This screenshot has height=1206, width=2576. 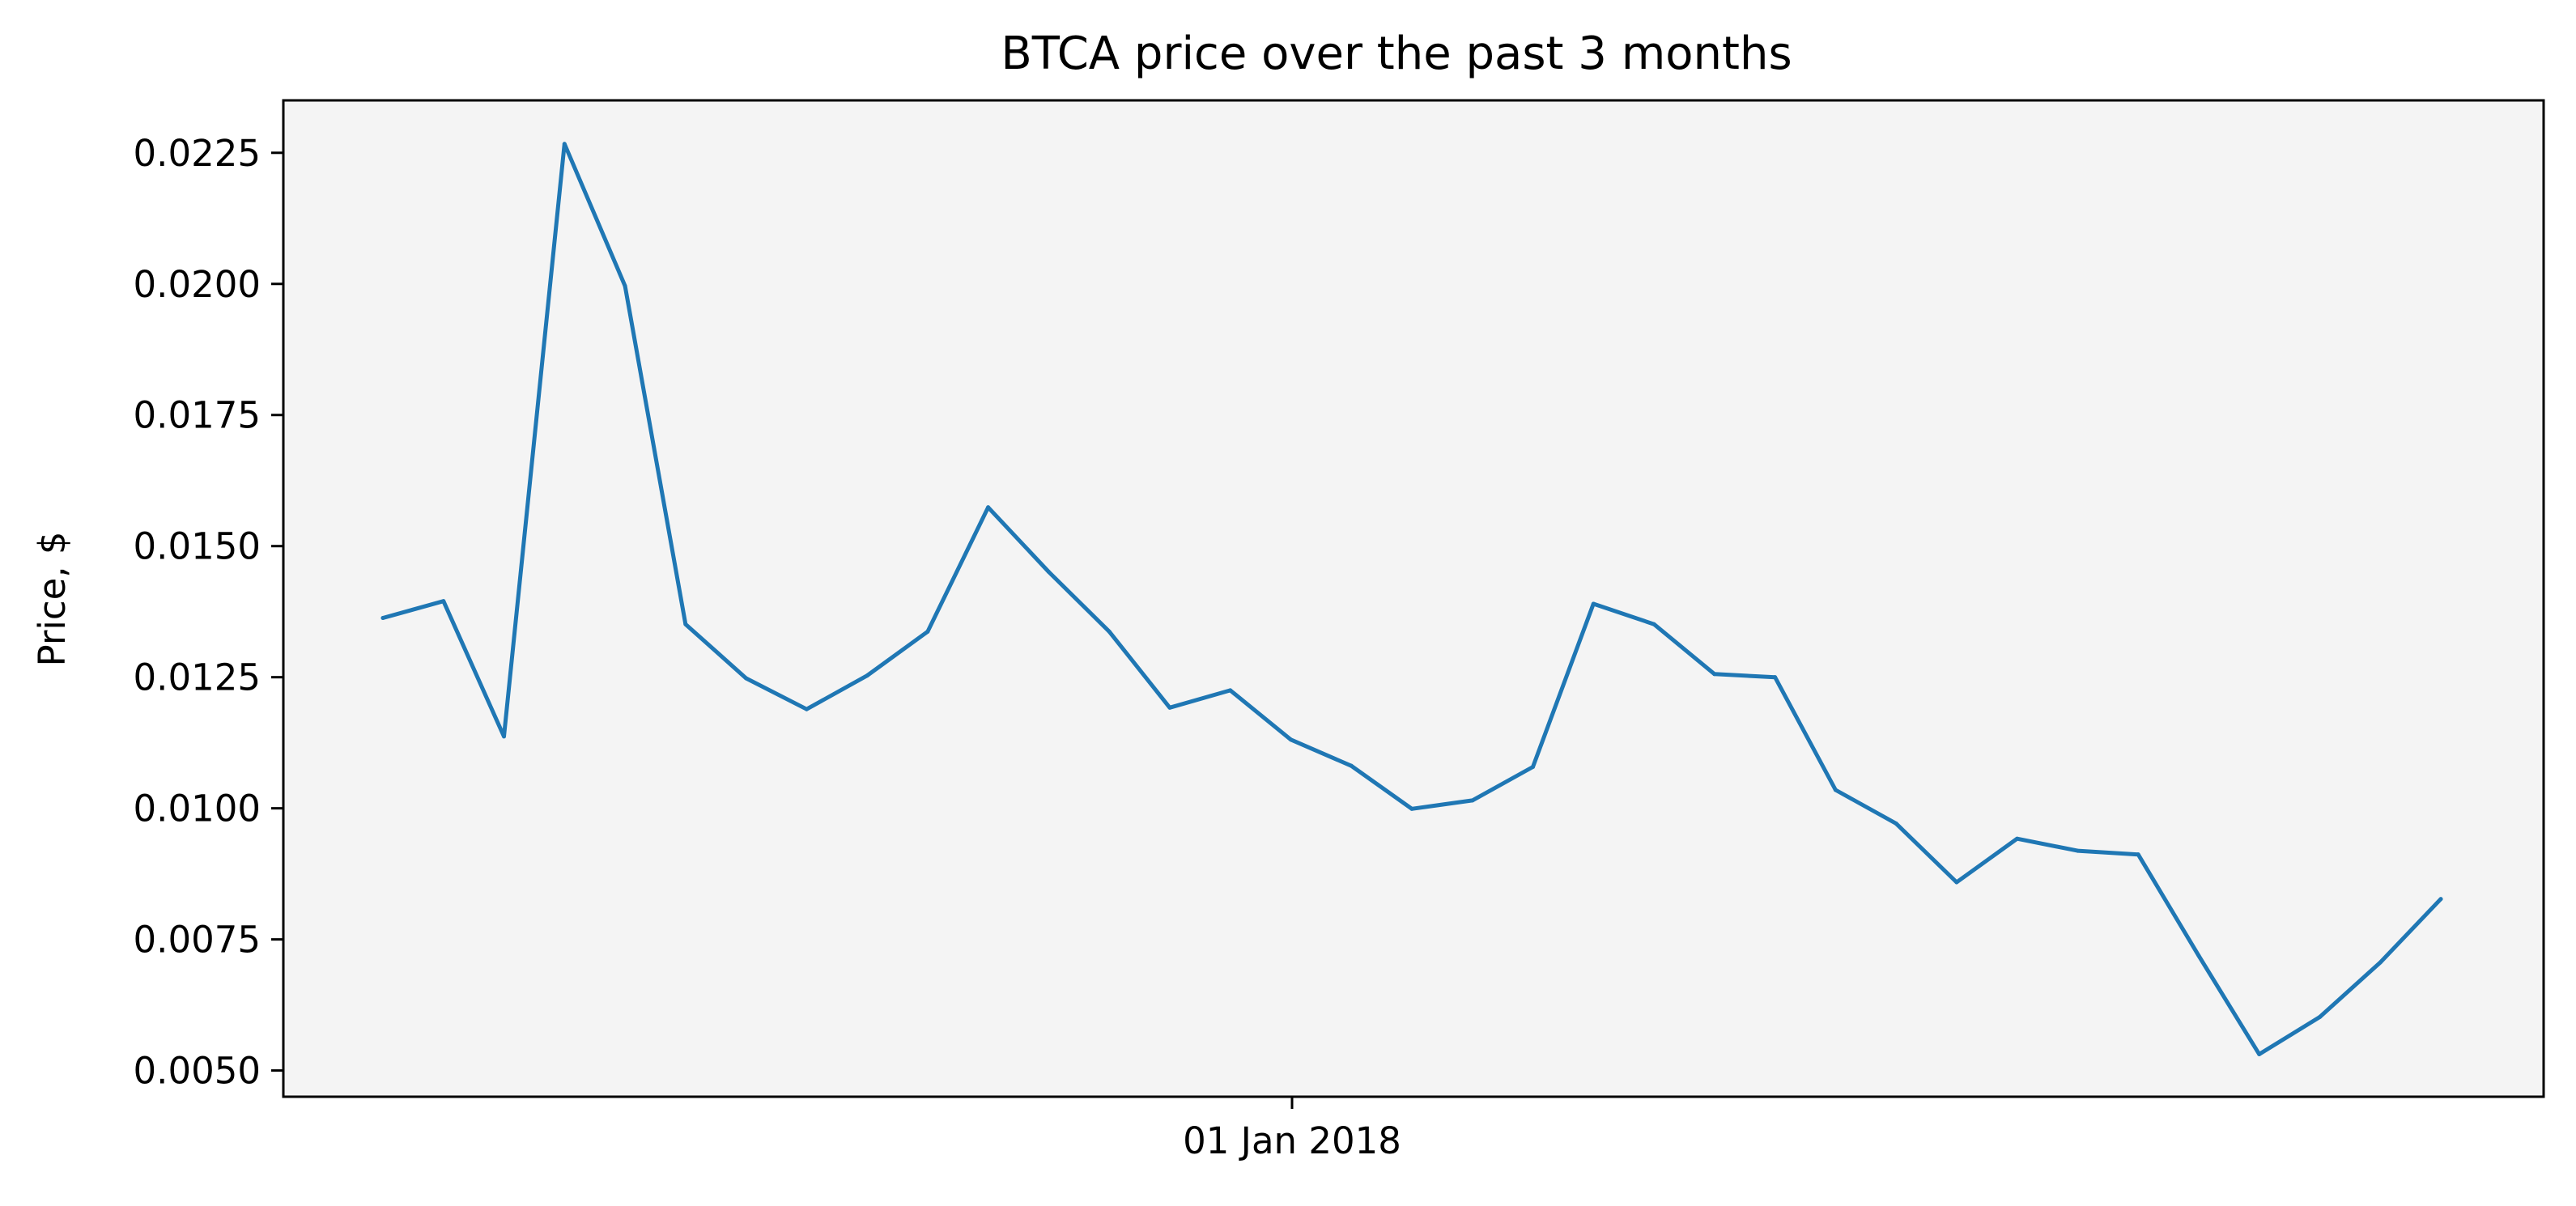 What do you see at coordinates (198, 1071) in the screenshot?
I see `y-tick-label: 0.0050` at bounding box center [198, 1071].